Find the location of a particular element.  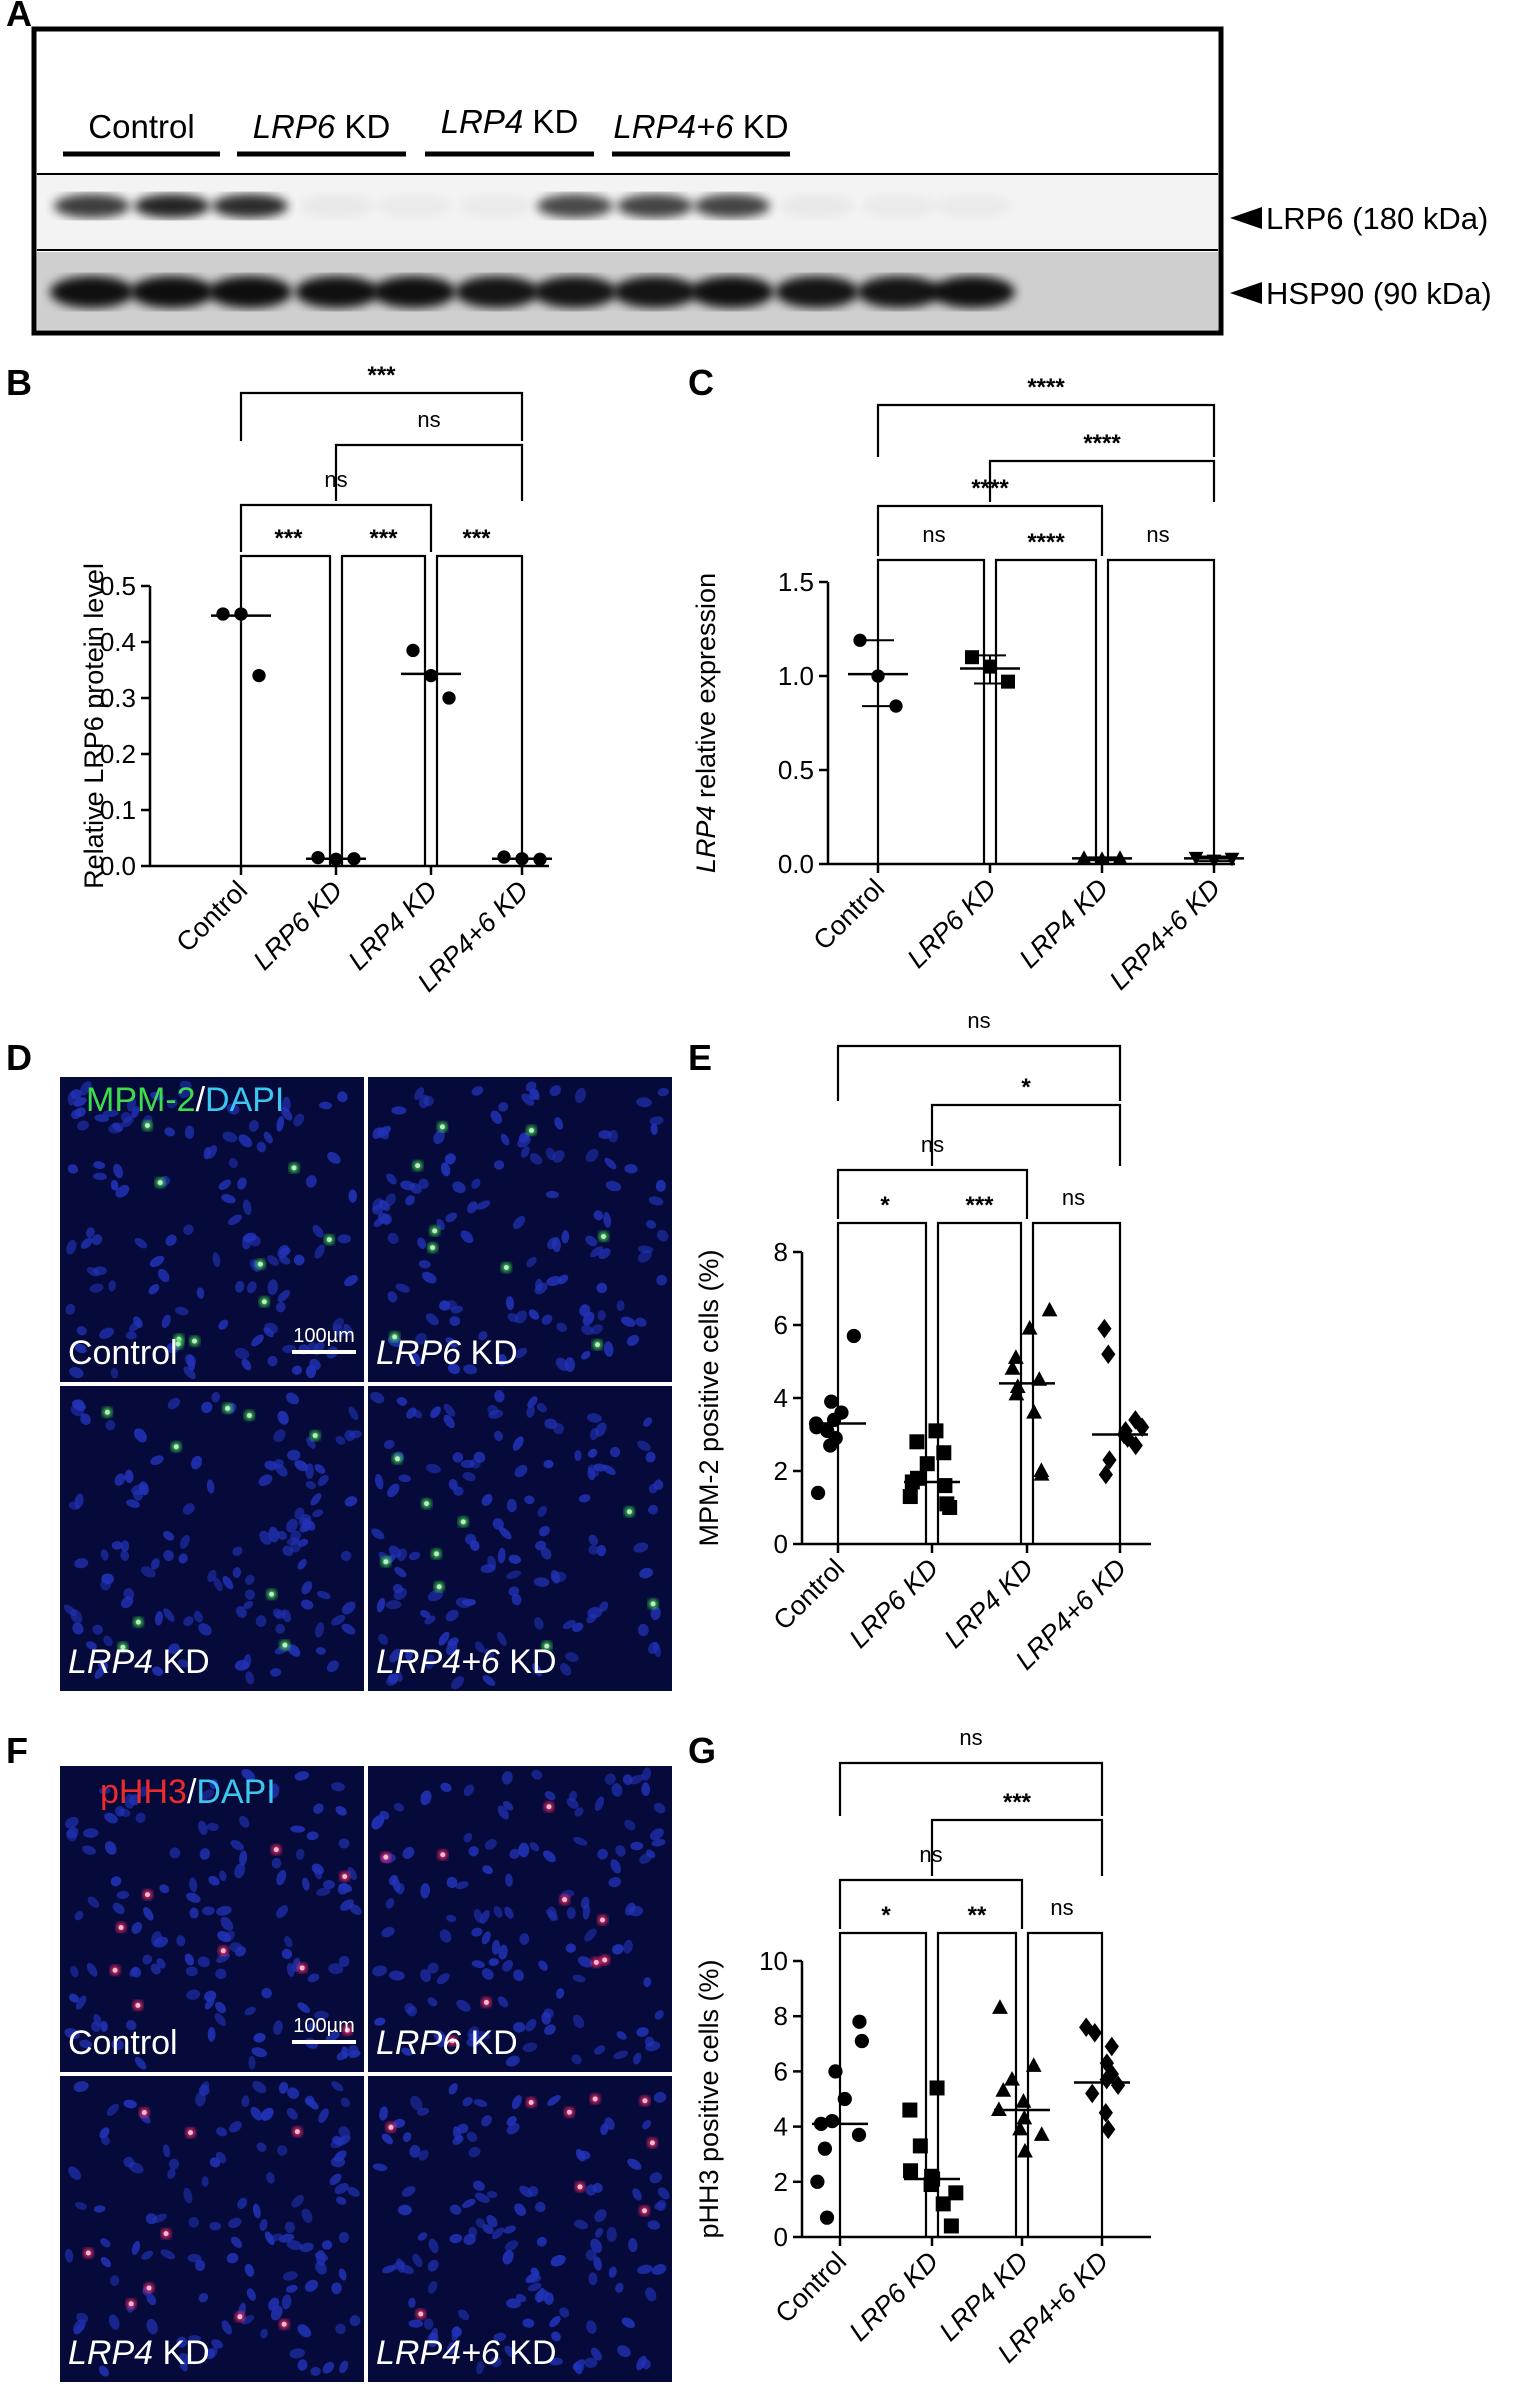

panel-letter-e: E is located at coordinates (700, 1057).